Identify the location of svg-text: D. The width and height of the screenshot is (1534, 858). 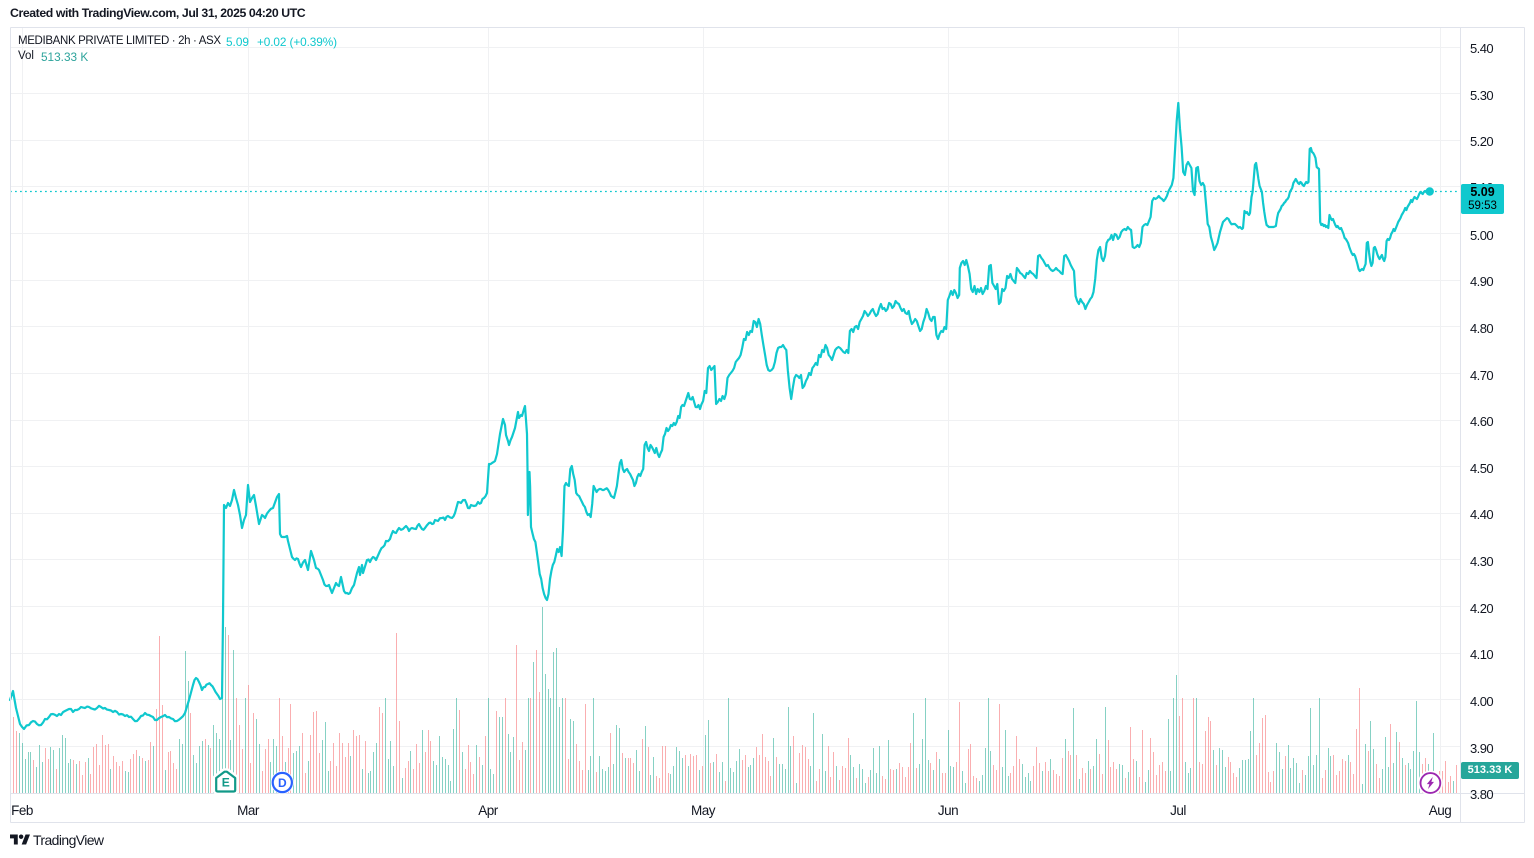
(282, 783).